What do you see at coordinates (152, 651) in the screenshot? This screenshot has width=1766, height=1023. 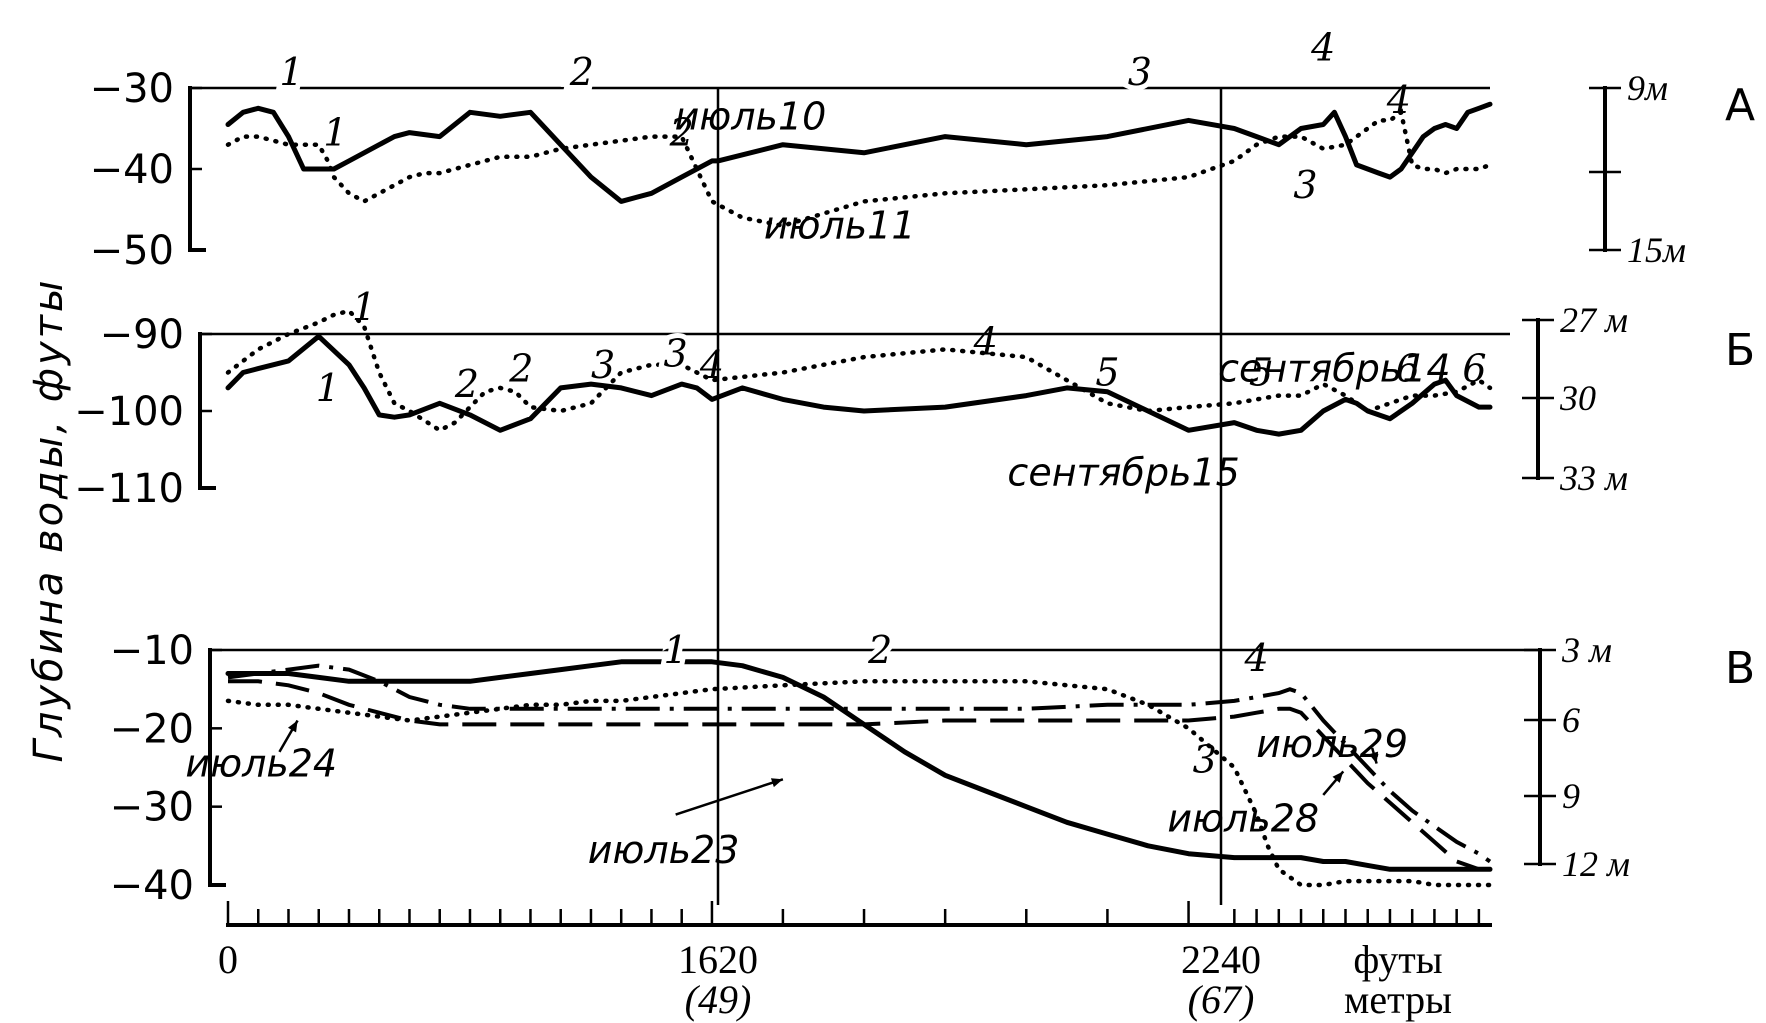 I see `y-tick-label: −10` at bounding box center [152, 651].